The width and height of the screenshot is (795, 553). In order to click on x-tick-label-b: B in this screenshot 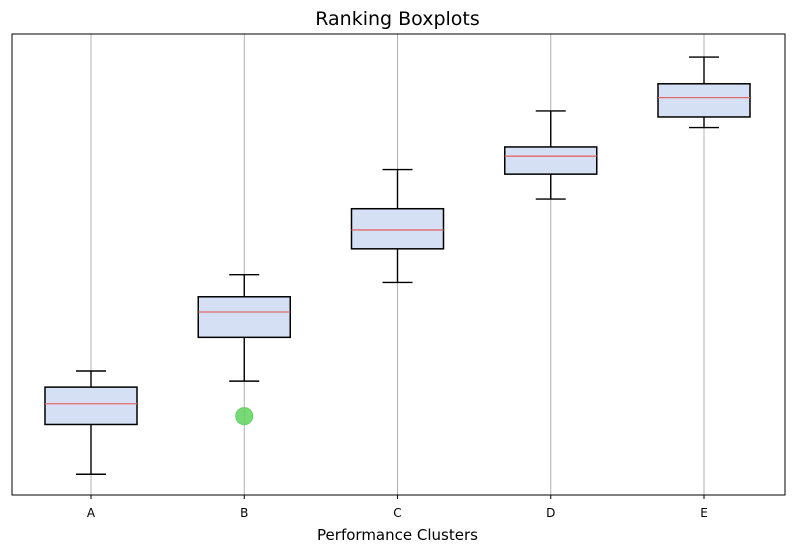, I will do `click(244, 513)`.